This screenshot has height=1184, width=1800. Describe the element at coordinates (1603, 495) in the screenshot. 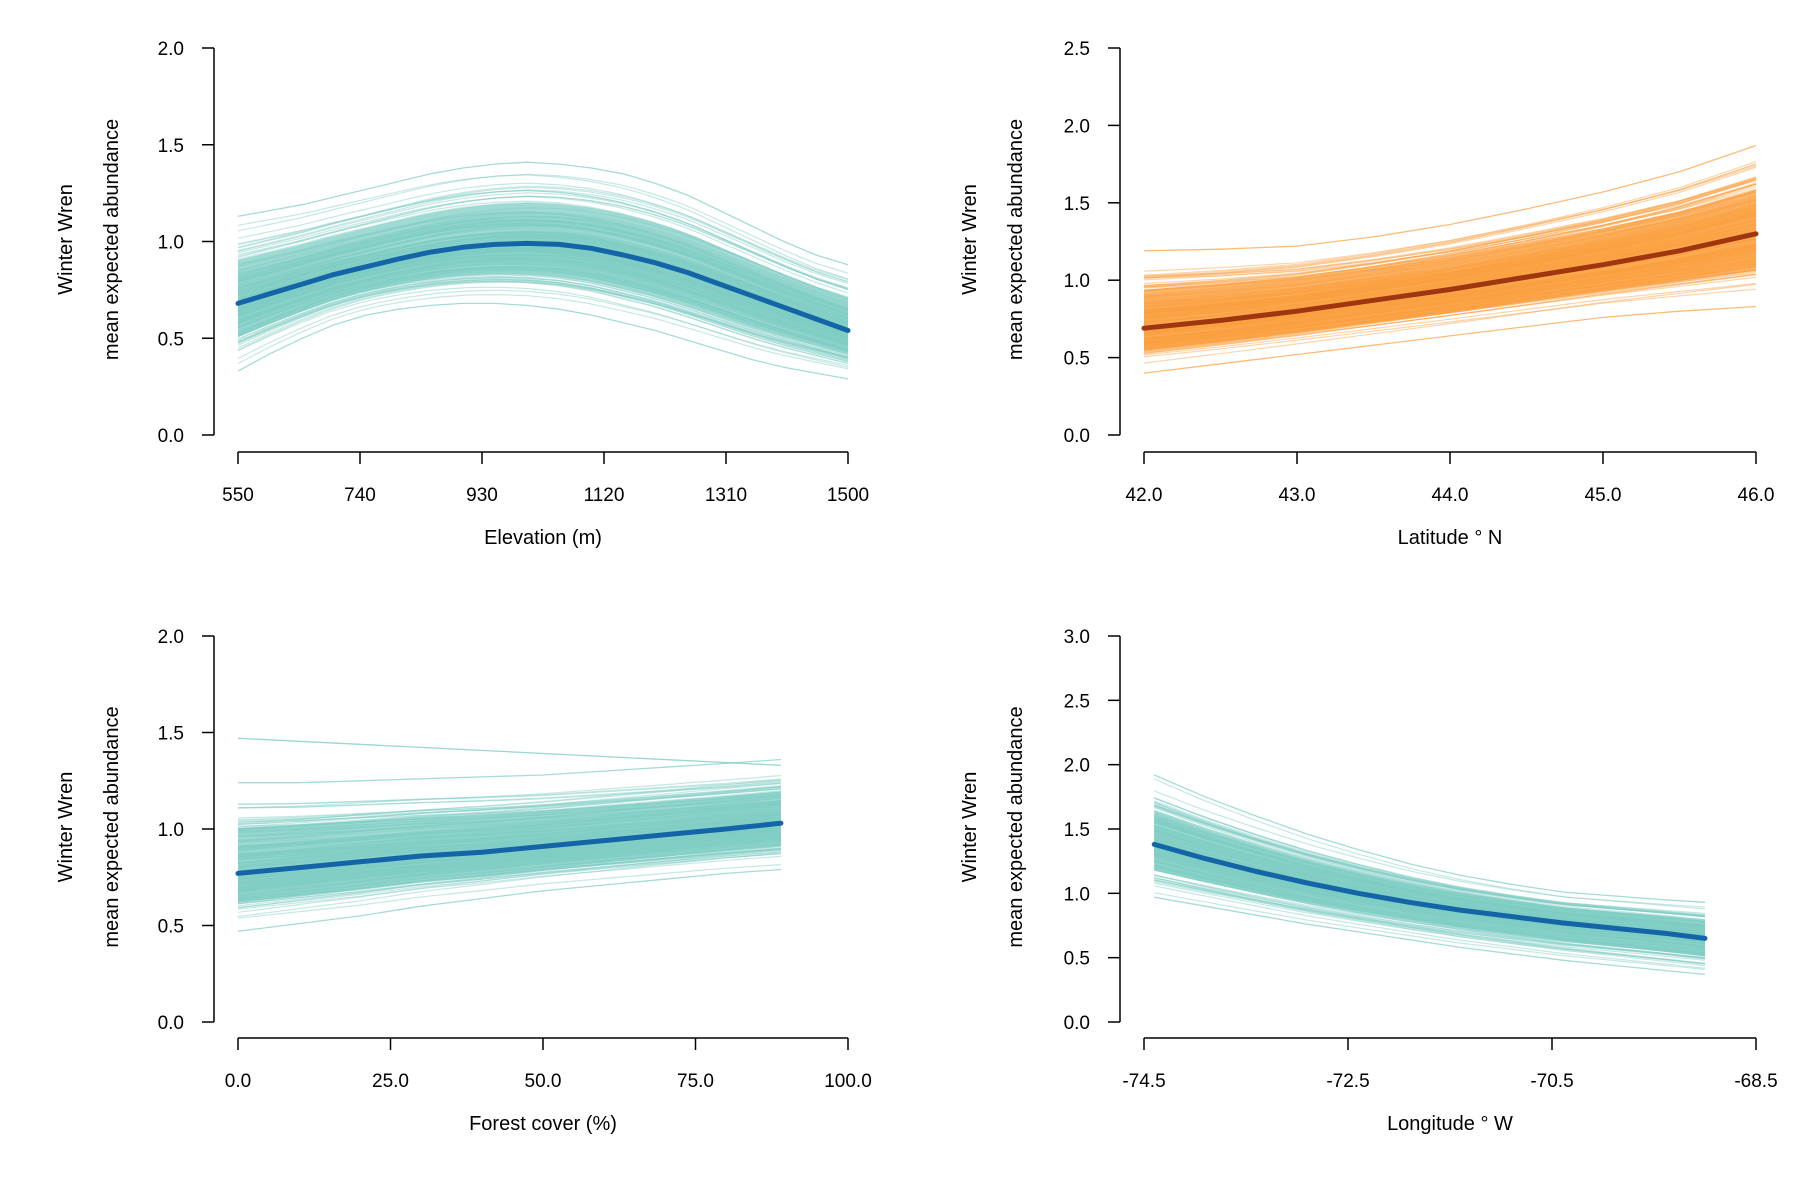

I see `x-tick-label: 45.0` at that location.